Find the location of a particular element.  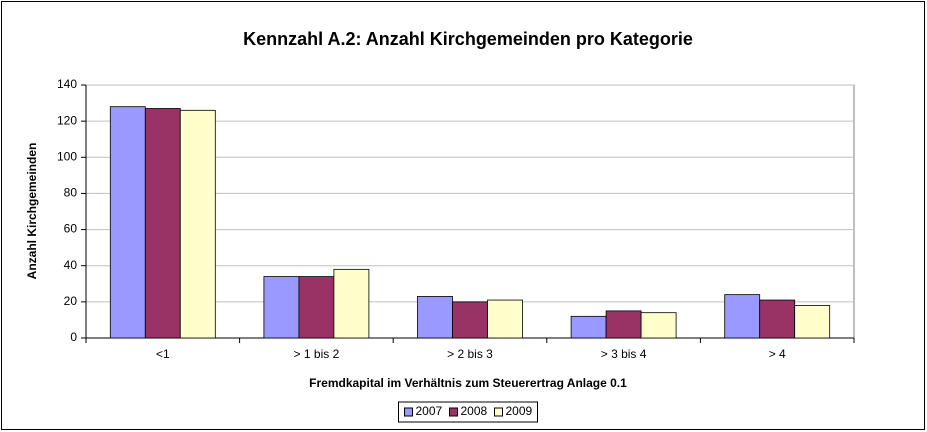

x-tick-label: > 4 is located at coordinates (777, 354).